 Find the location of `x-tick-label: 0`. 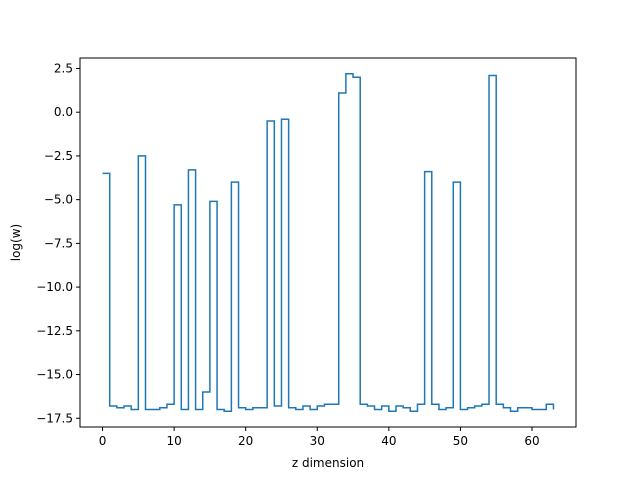

x-tick-label: 0 is located at coordinates (103, 441).